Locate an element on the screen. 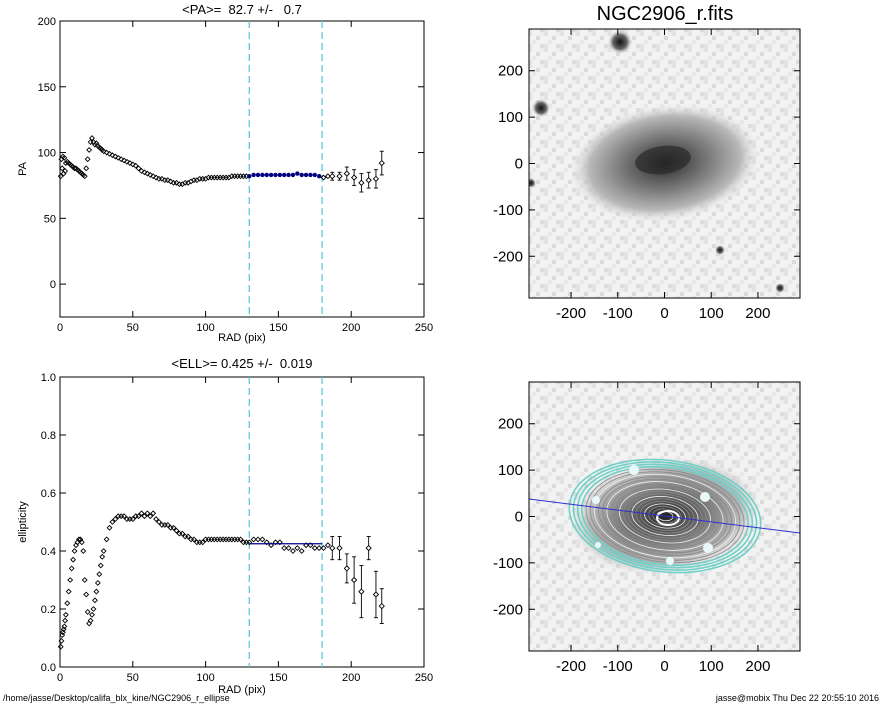 This screenshot has width=885, height=708. pa-range-markers is located at coordinates (285, 169).